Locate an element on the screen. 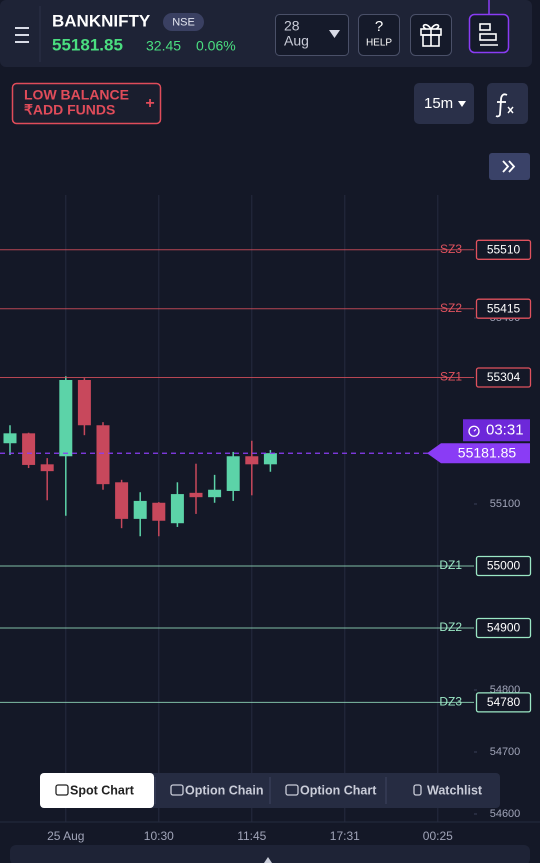  x-tick-label: 00:25 is located at coordinates (438, 836).